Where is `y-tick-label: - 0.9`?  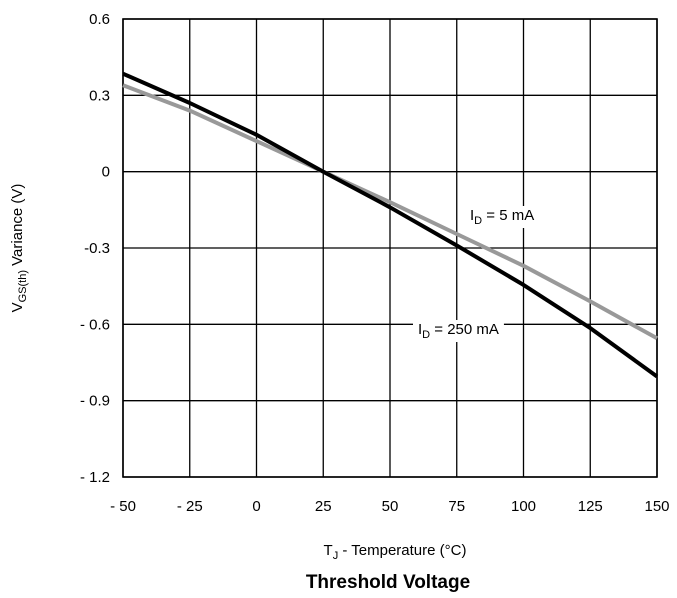 y-tick-label: - 0.9 is located at coordinates (95, 401).